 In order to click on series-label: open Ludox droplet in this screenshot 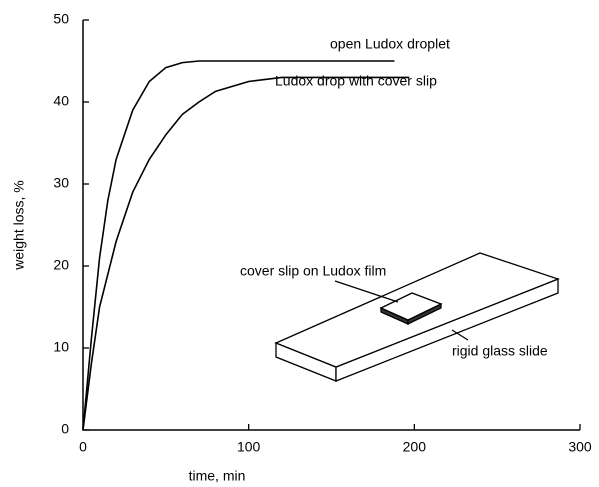, I will do `click(390, 44)`.